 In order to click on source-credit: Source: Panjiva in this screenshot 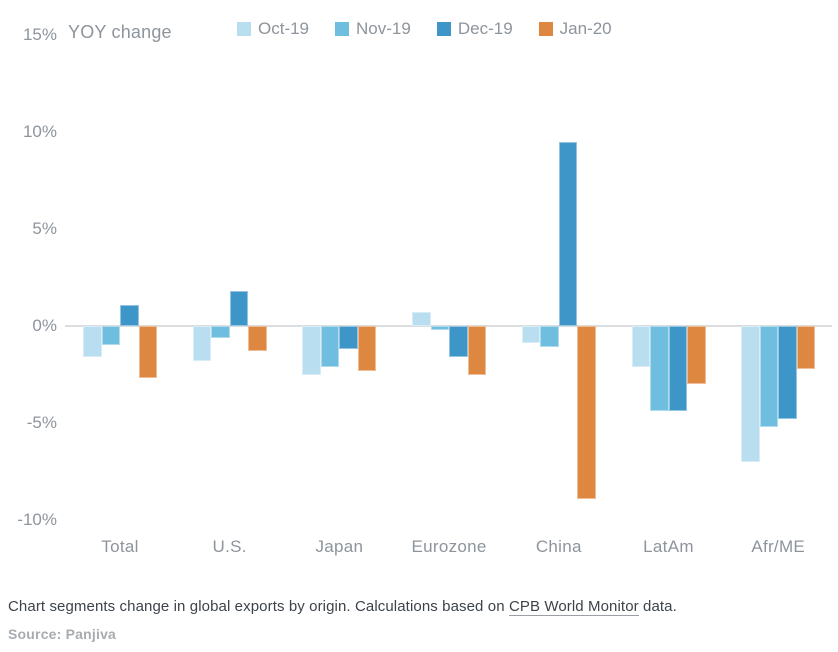, I will do `click(62, 634)`.